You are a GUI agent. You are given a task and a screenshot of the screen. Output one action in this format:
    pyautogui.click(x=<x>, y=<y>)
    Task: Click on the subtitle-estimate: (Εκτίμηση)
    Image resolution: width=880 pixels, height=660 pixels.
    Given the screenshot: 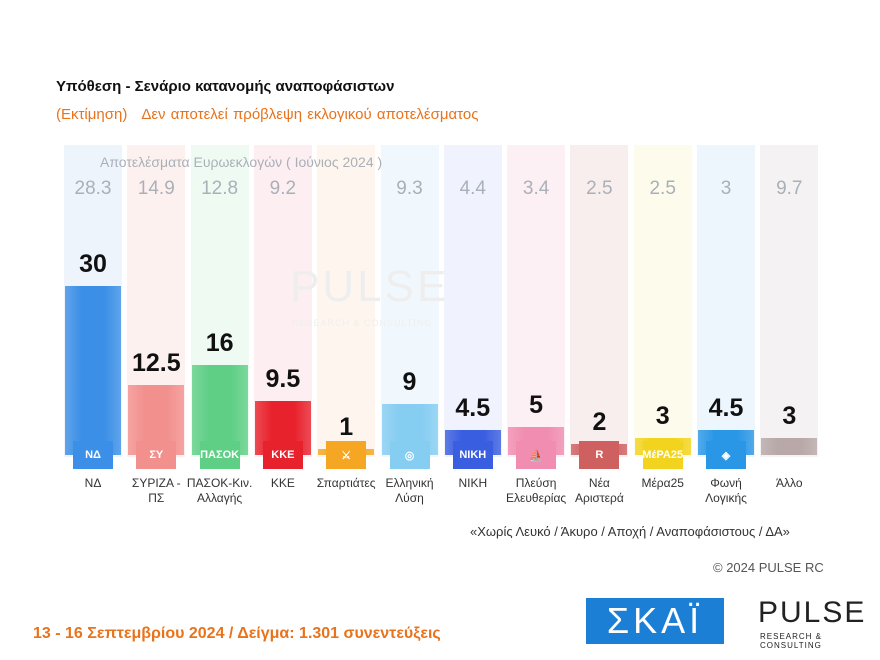 What is the action you would take?
    pyautogui.click(x=92, y=114)
    